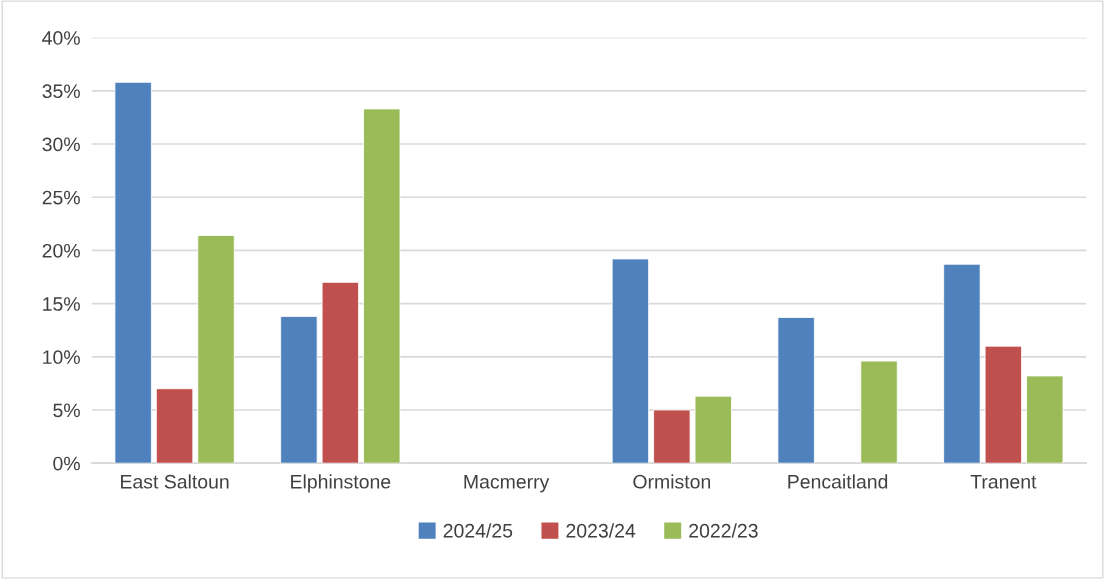 Image resolution: width=1105 pixels, height=579 pixels. I want to click on y-tick-label: 35%, so click(61, 91).